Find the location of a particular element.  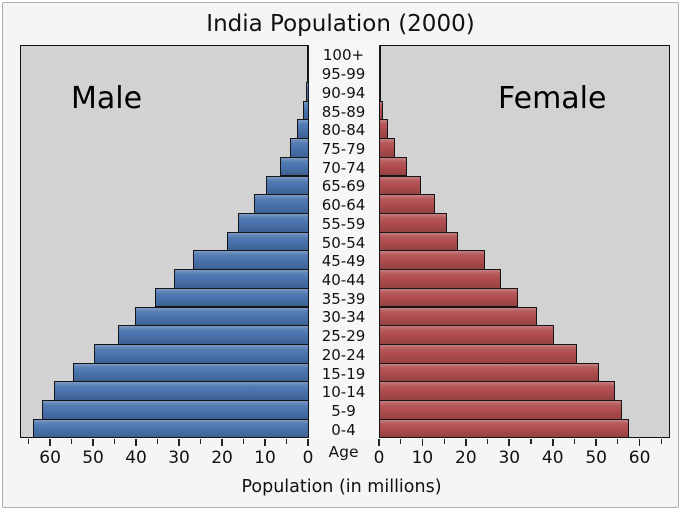

age-group-label: 70-74 is located at coordinates (343, 167).